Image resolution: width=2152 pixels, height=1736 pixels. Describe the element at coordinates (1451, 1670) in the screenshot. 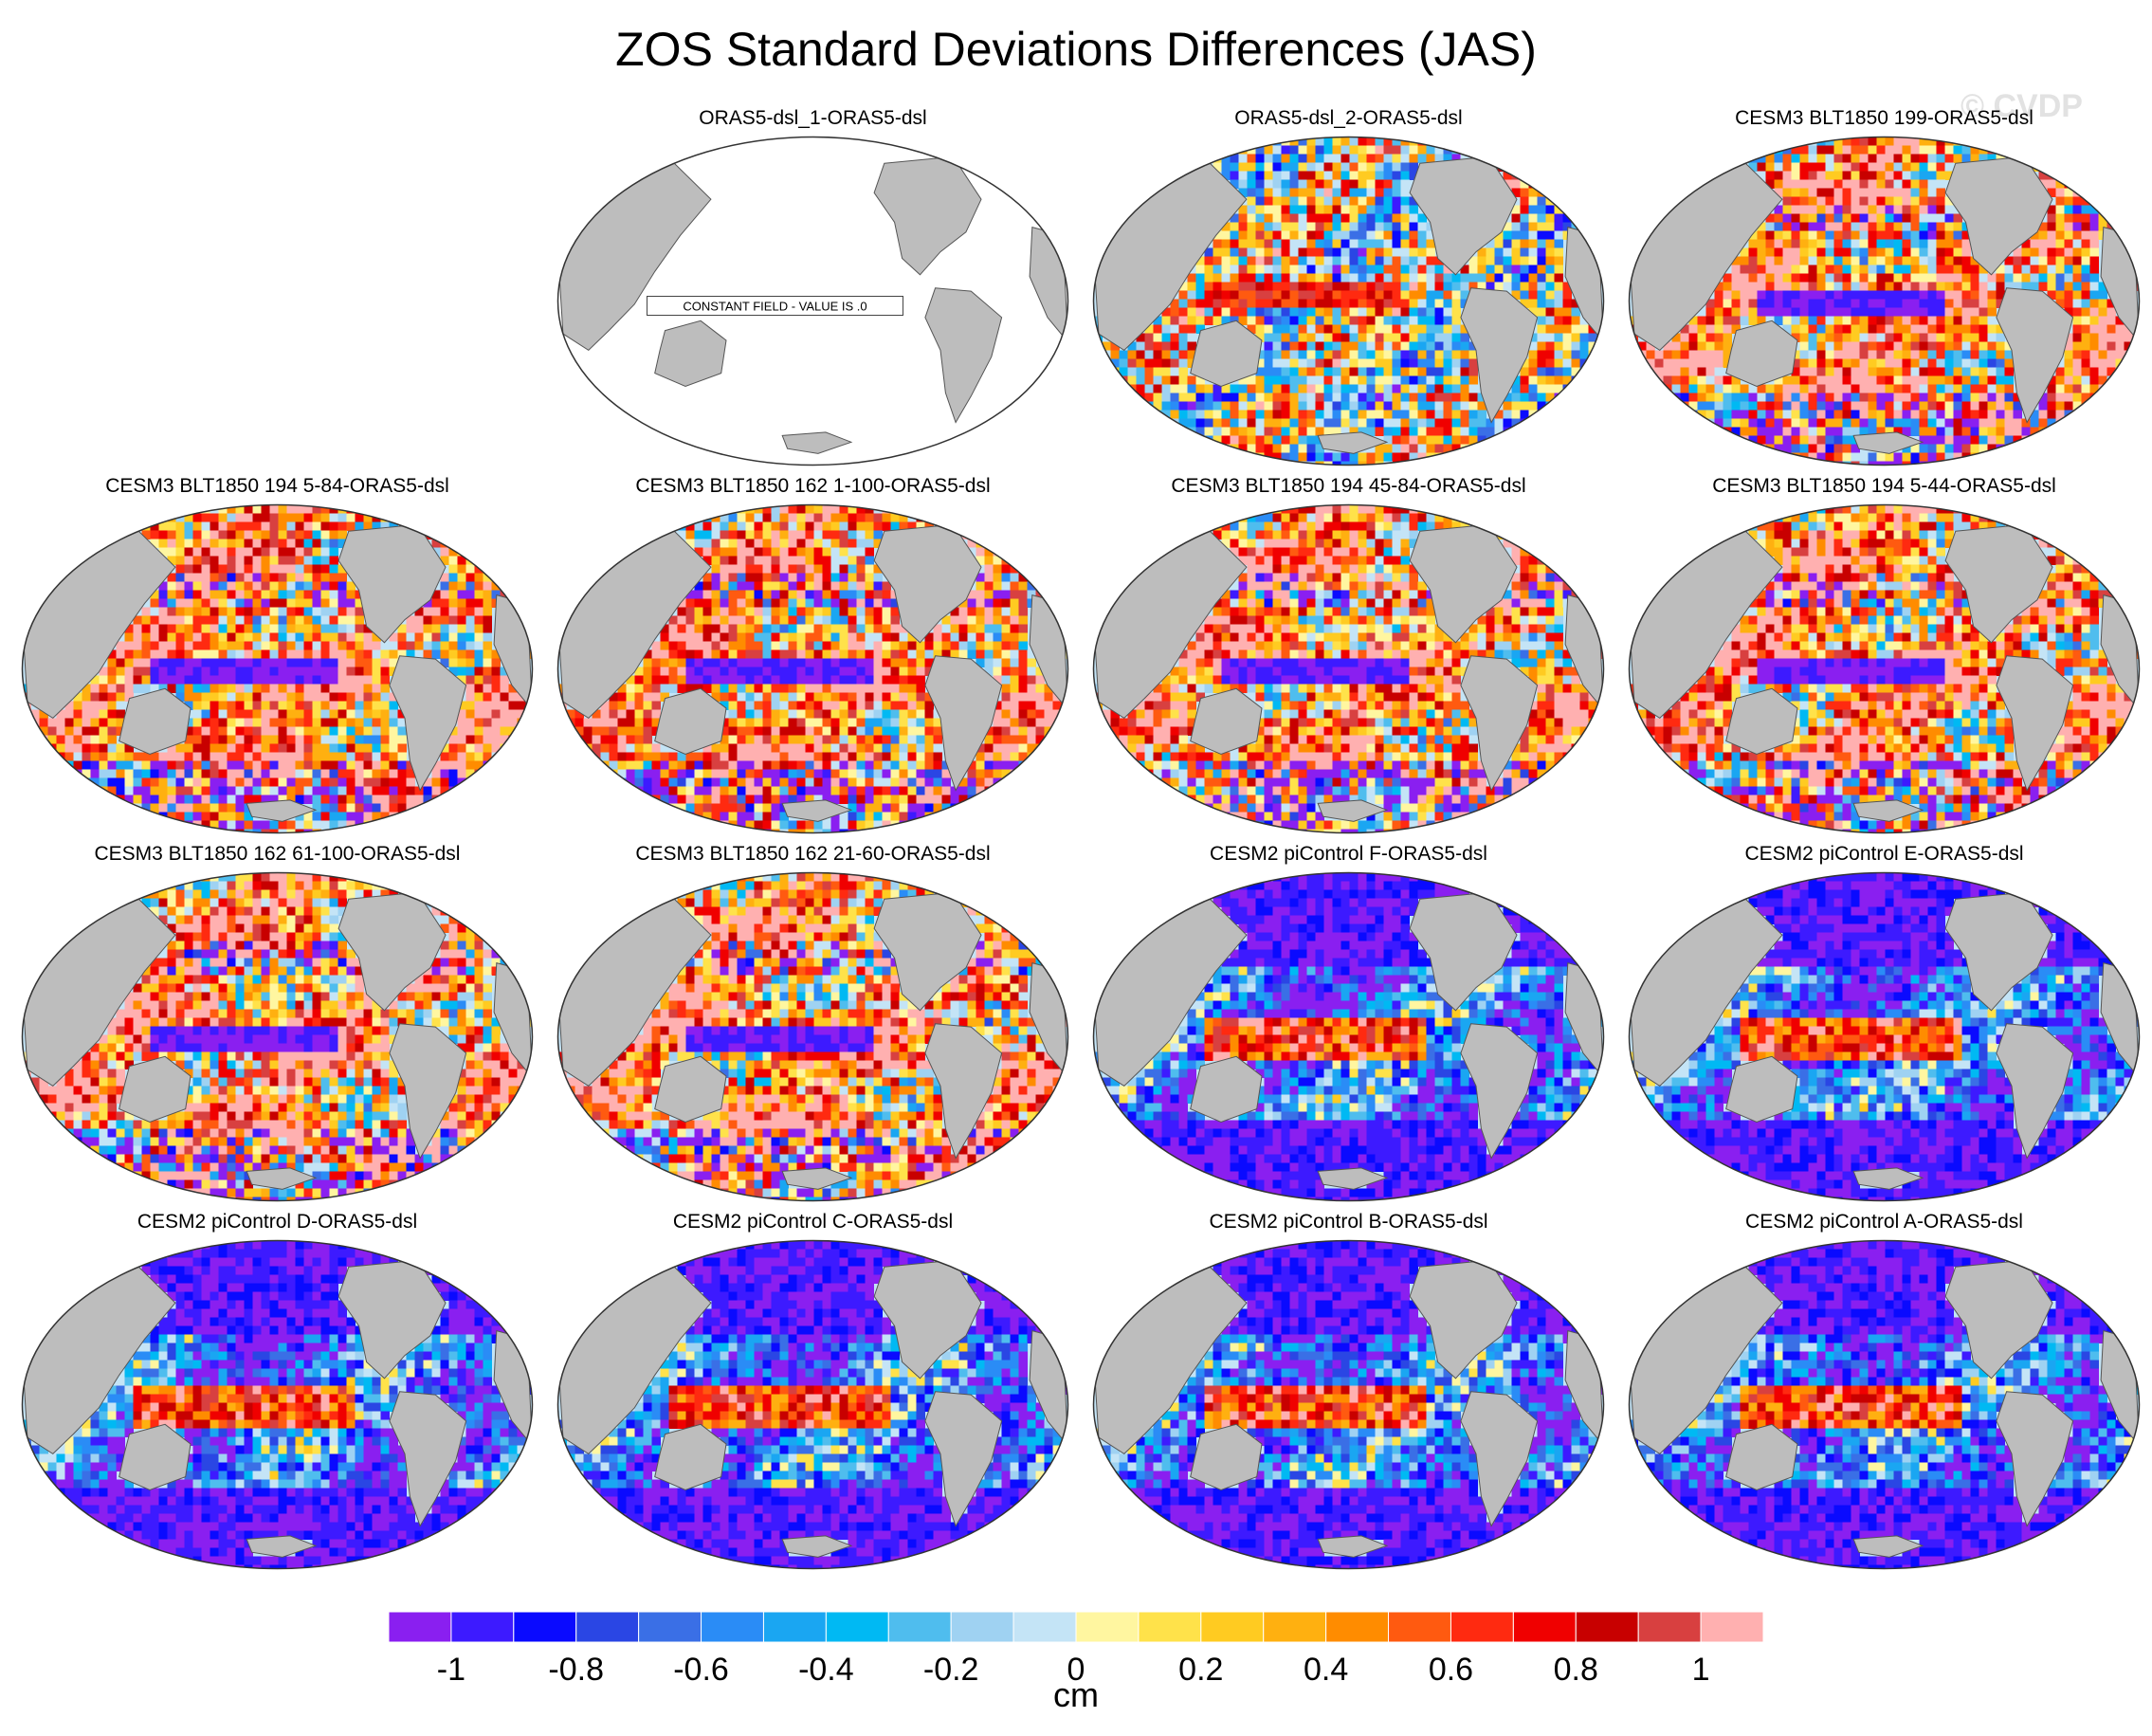

I see `colorbar-tick-label: 0.6` at that location.